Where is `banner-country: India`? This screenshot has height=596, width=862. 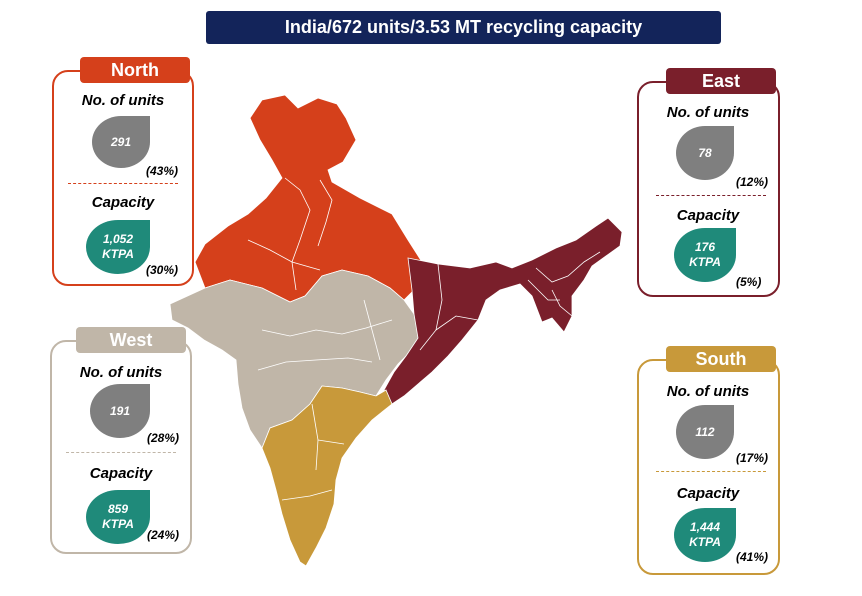
banner-country: India is located at coordinates (305, 27).